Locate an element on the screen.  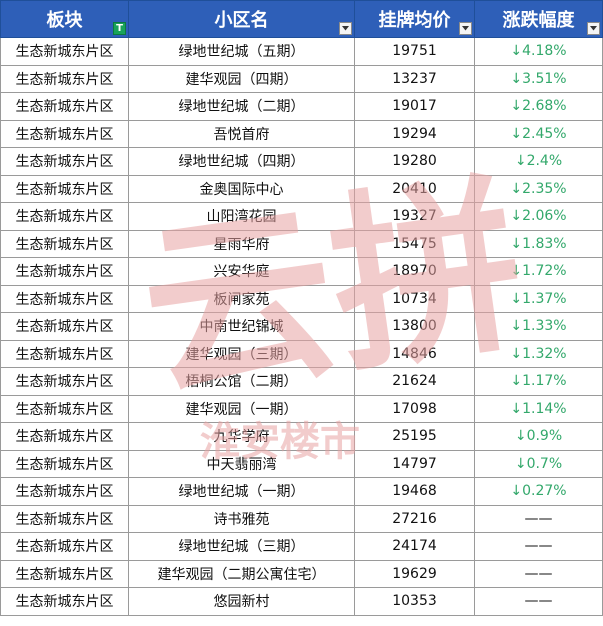
table-row: 生态新城东片区 绿地世纪城（二期） 19017 ↓2.68% is located at coordinates (301, 106).